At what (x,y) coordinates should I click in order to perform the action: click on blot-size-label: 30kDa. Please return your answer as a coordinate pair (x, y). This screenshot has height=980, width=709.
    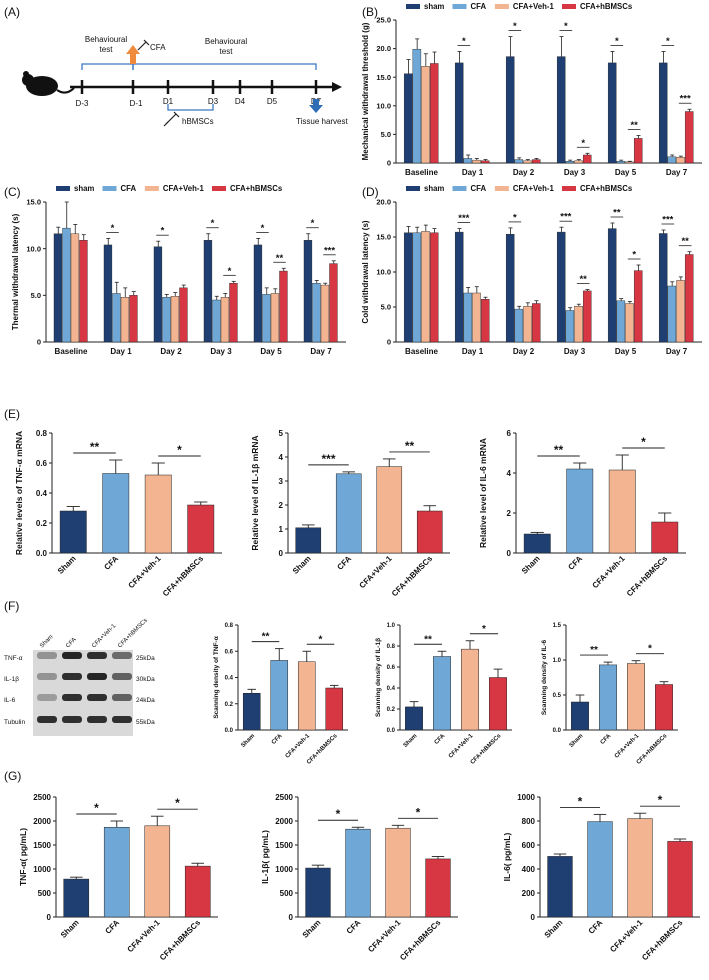
    Looking at the image, I should click on (145, 679).